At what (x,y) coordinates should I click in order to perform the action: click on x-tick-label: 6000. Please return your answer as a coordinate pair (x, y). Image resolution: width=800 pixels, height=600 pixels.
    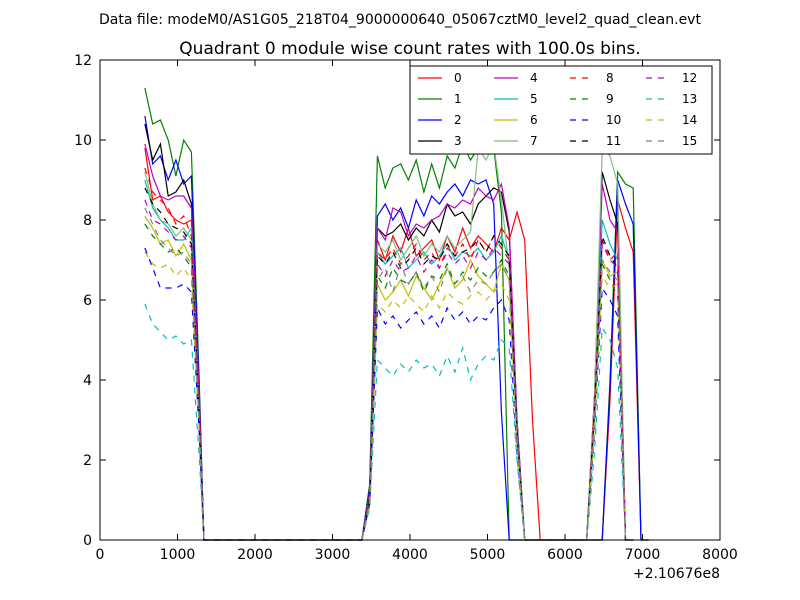
    Looking at the image, I should click on (565, 555).